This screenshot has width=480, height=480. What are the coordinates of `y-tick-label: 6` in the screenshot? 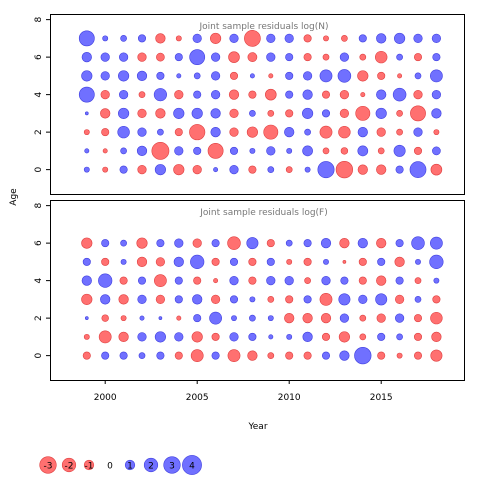 It's located at (39, 243).